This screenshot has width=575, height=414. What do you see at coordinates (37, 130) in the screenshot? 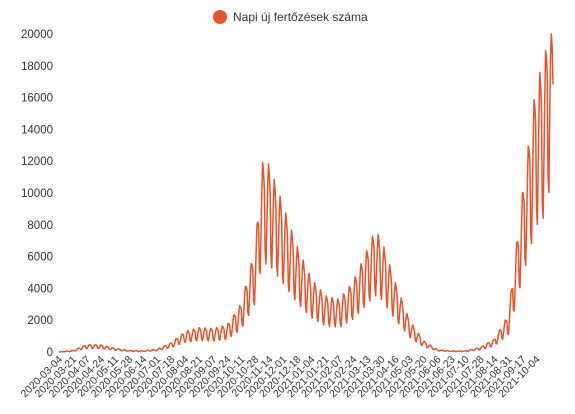
I see `y-tick-label: 14000` at bounding box center [37, 130].